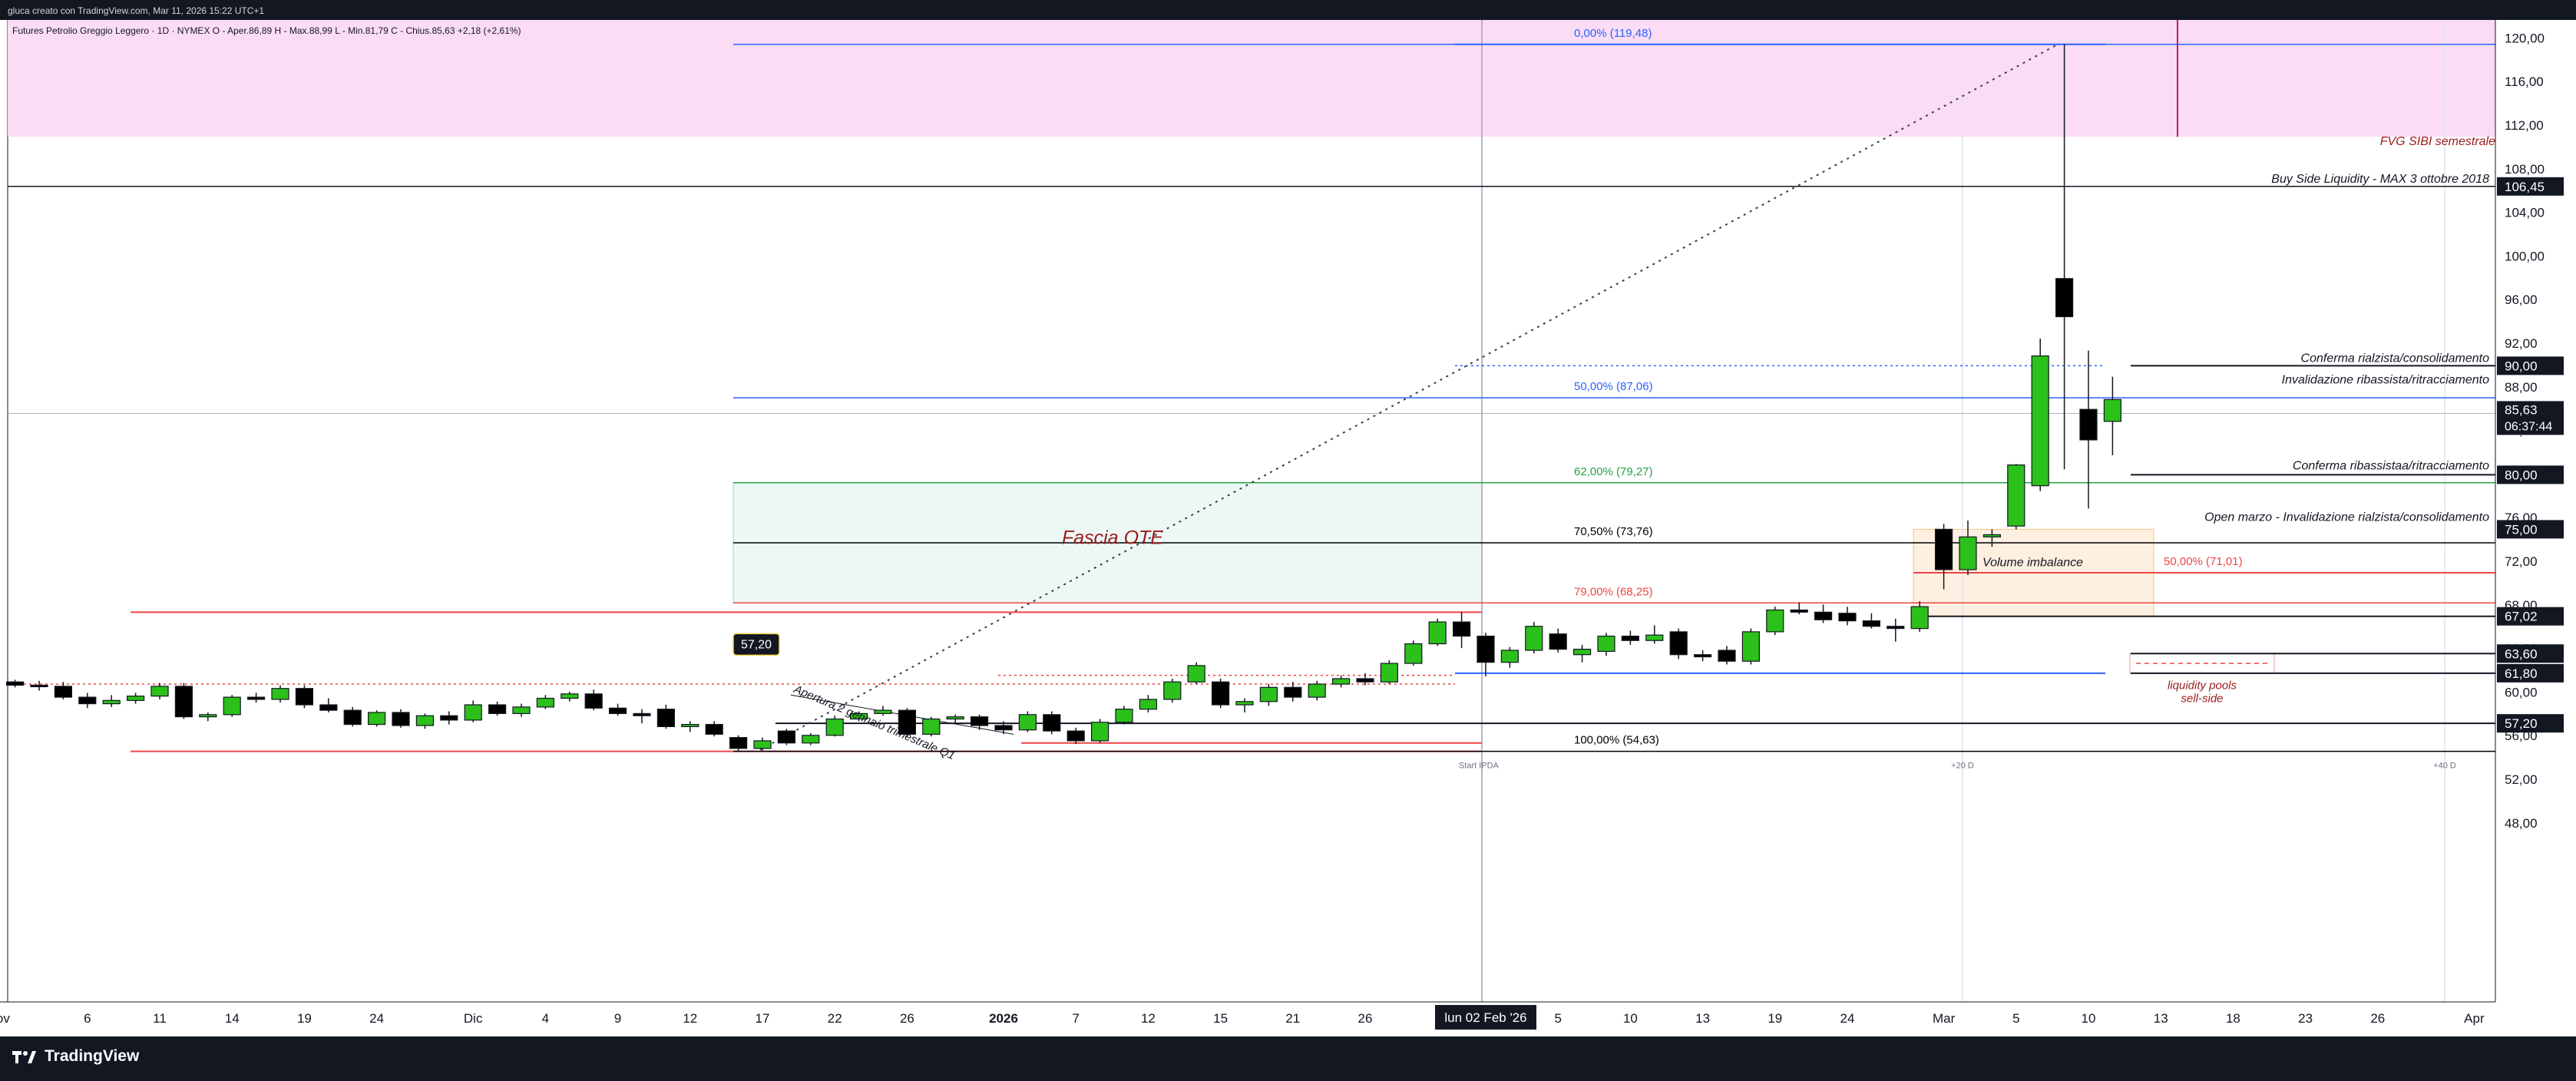 The image size is (2576, 1081). Describe the element at coordinates (2521, 617) in the screenshot. I see `price-label-text: 67,02` at that location.